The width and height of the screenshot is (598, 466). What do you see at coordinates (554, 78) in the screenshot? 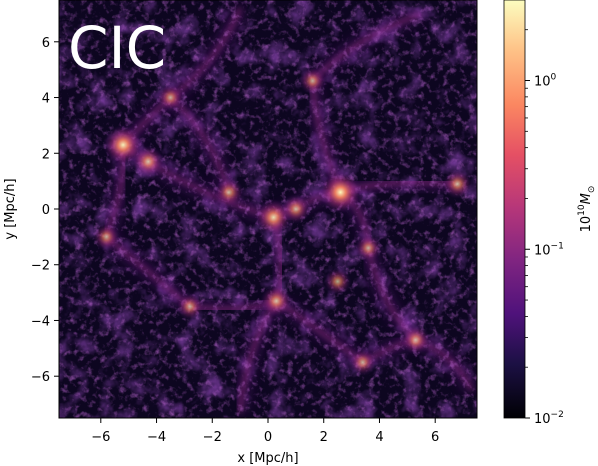
I see `colorbar-tick-exponent: 0` at bounding box center [554, 78].